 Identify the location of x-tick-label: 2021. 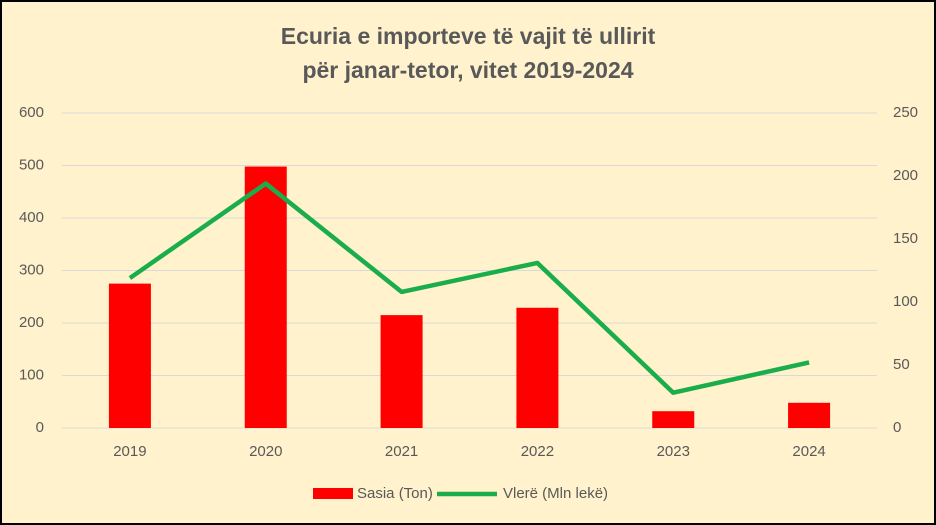
(401, 451).